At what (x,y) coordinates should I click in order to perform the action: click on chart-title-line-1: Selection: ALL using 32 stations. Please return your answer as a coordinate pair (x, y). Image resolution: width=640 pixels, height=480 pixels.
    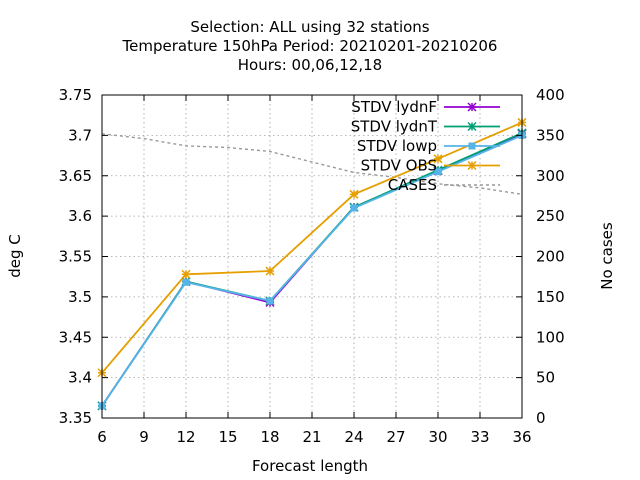
    Looking at the image, I should click on (309, 27).